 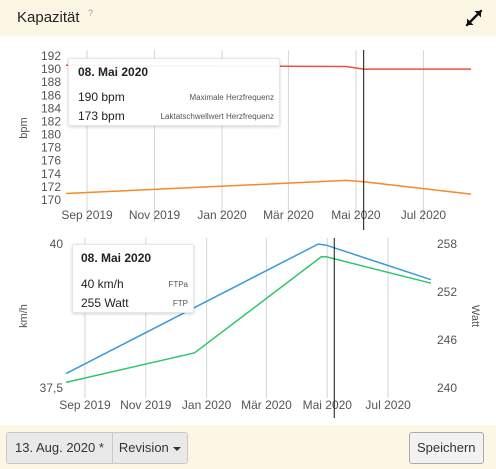 What do you see at coordinates (248, 447) in the screenshot?
I see `panel-footer: 13. Aug. 2020 * Revision Speichern` at bounding box center [248, 447].